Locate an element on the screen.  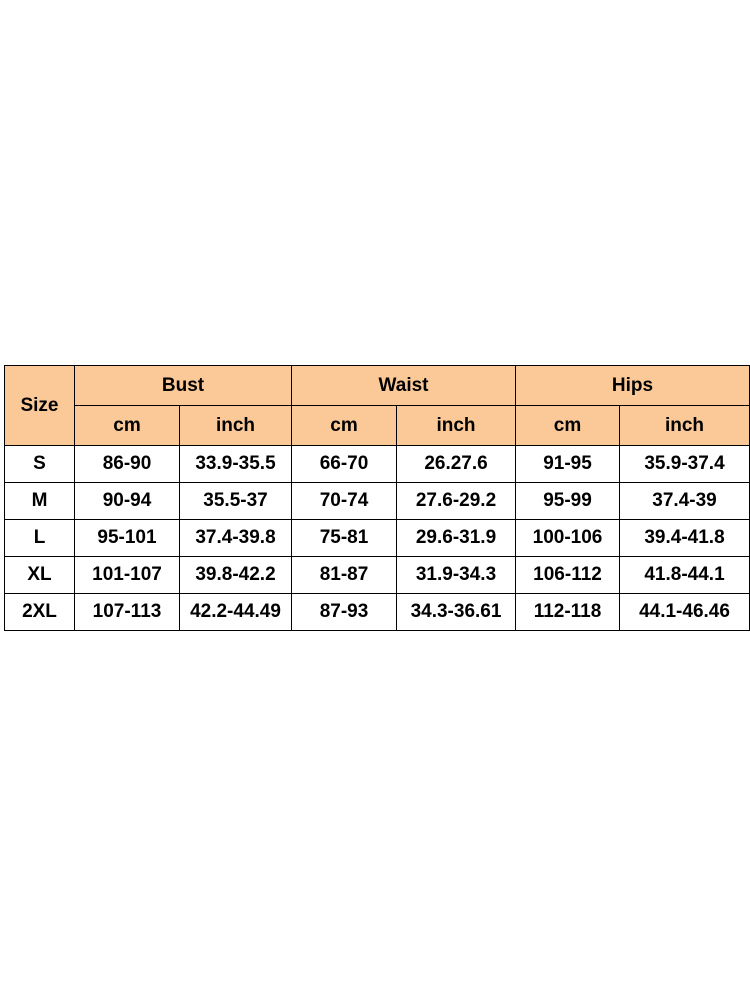
measure-cell: 39.8-42.2 is located at coordinates (235, 575).